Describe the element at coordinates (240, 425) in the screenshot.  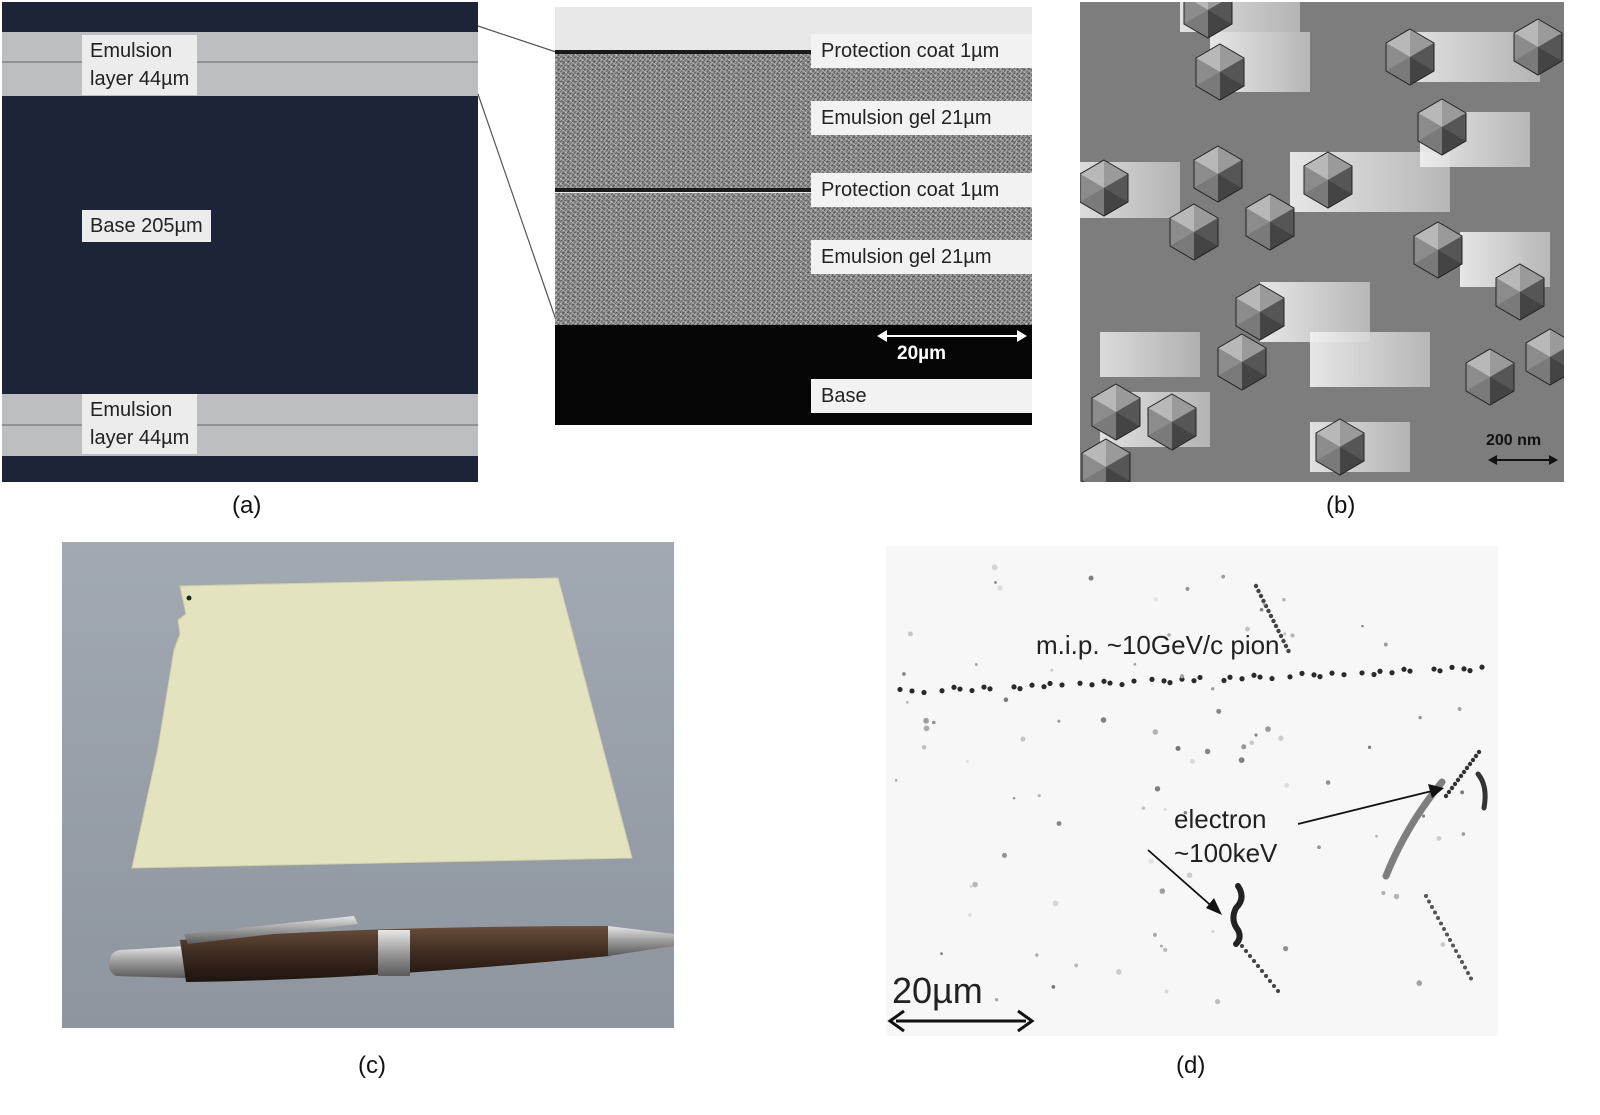
I see `bottom-emulsion-layer` at that location.